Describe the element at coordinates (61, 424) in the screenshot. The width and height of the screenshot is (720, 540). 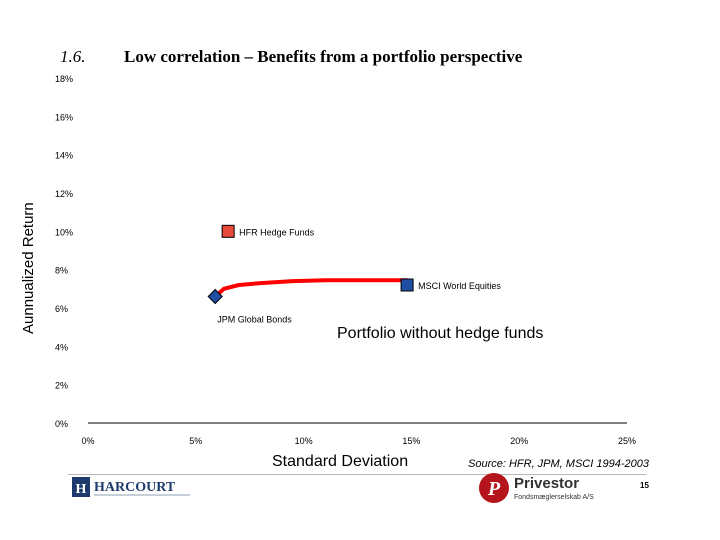
I see `y-tick-label: 0%` at that location.